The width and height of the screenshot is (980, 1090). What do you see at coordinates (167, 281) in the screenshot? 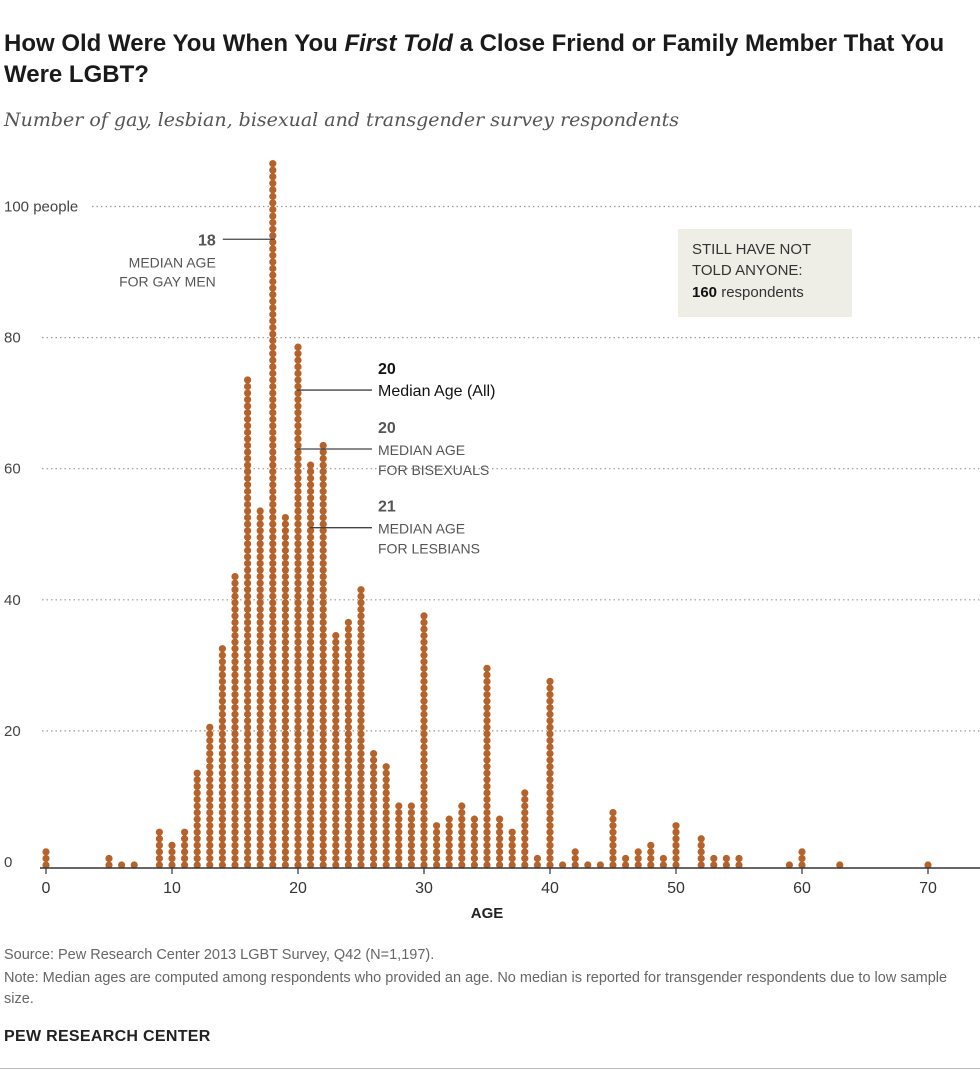
I see `median-label-line2: FOR GAY MEN` at bounding box center [167, 281].